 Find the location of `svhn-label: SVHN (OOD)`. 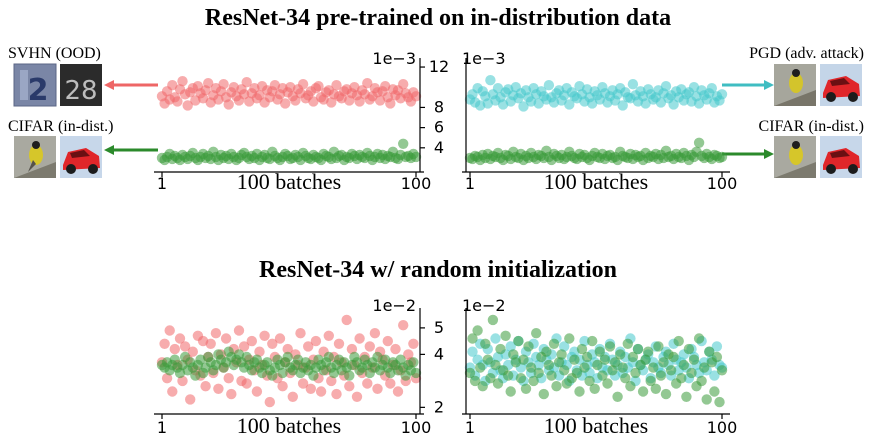

svhn-label: SVHN (OOD) is located at coordinates (54, 53).